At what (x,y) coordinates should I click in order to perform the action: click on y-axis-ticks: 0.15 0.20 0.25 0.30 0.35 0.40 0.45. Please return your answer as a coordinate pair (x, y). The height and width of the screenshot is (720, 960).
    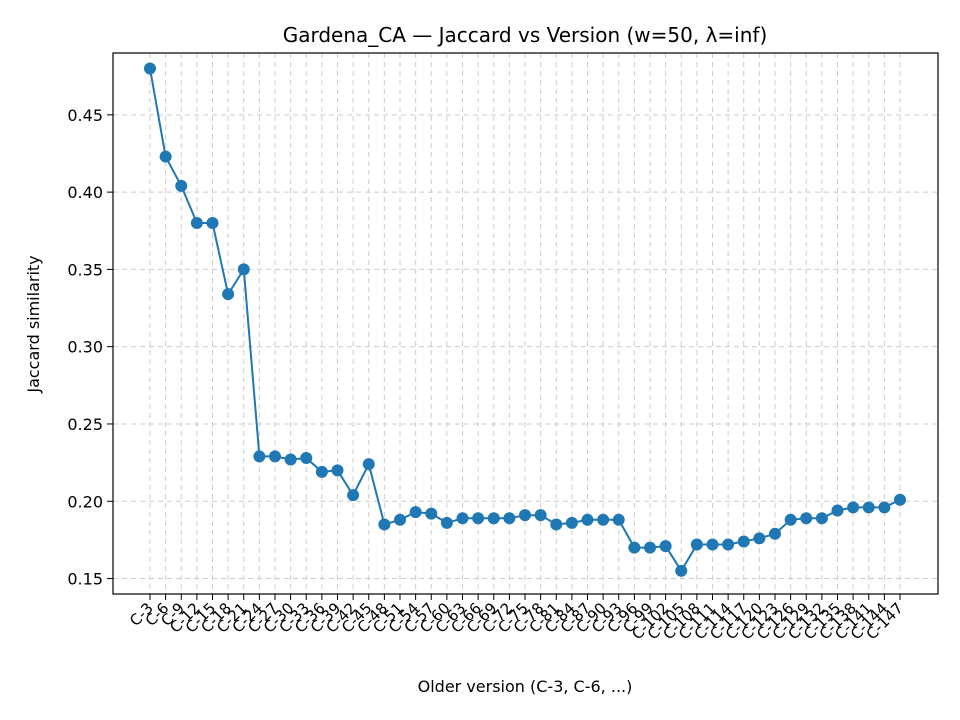
    Looking at the image, I should click on (90, 347).